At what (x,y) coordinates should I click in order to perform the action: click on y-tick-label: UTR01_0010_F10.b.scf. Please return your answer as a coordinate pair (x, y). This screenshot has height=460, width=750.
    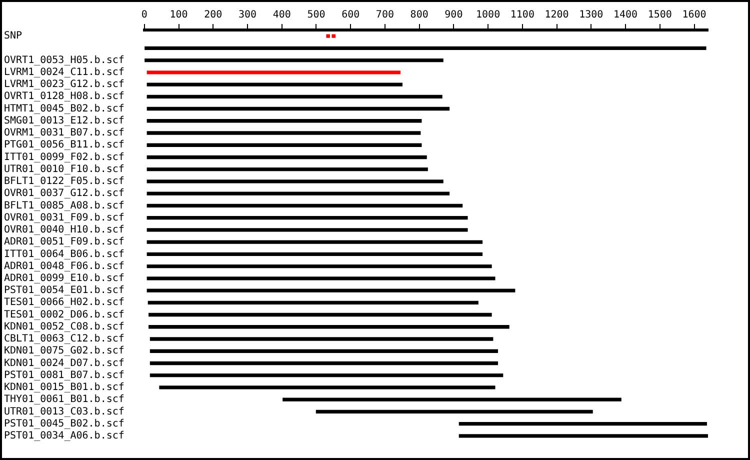
    Looking at the image, I should click on (64, 169).